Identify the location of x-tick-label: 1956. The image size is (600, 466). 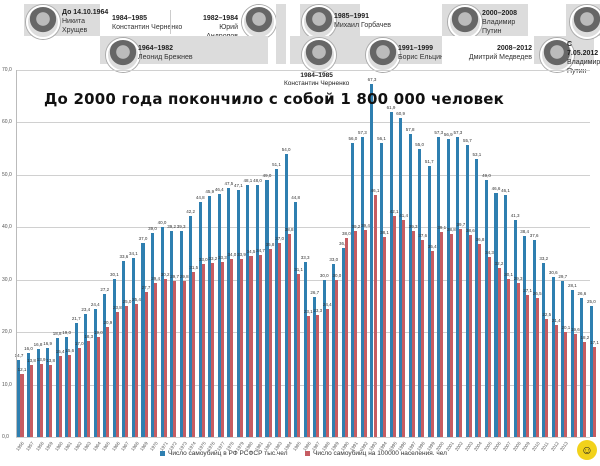
(20, 446).